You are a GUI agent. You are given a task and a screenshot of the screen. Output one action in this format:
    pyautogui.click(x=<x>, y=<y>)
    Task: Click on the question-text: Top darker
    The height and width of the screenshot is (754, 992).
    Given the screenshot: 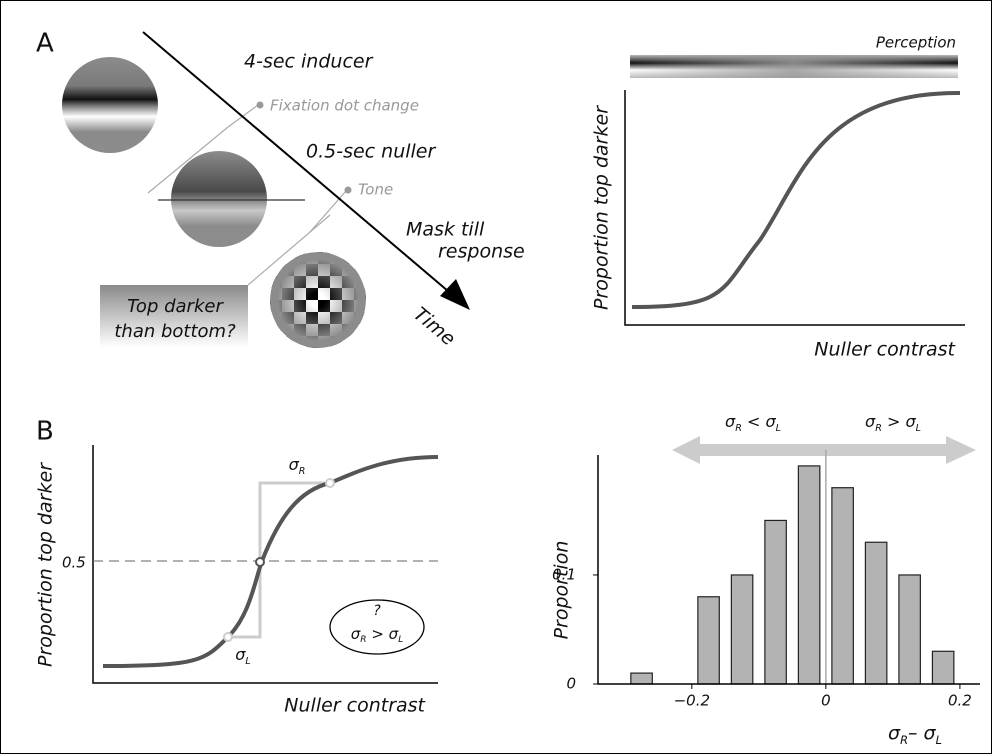 What is the action you would take?
    pyautogui.click(x=175, y=306)
    